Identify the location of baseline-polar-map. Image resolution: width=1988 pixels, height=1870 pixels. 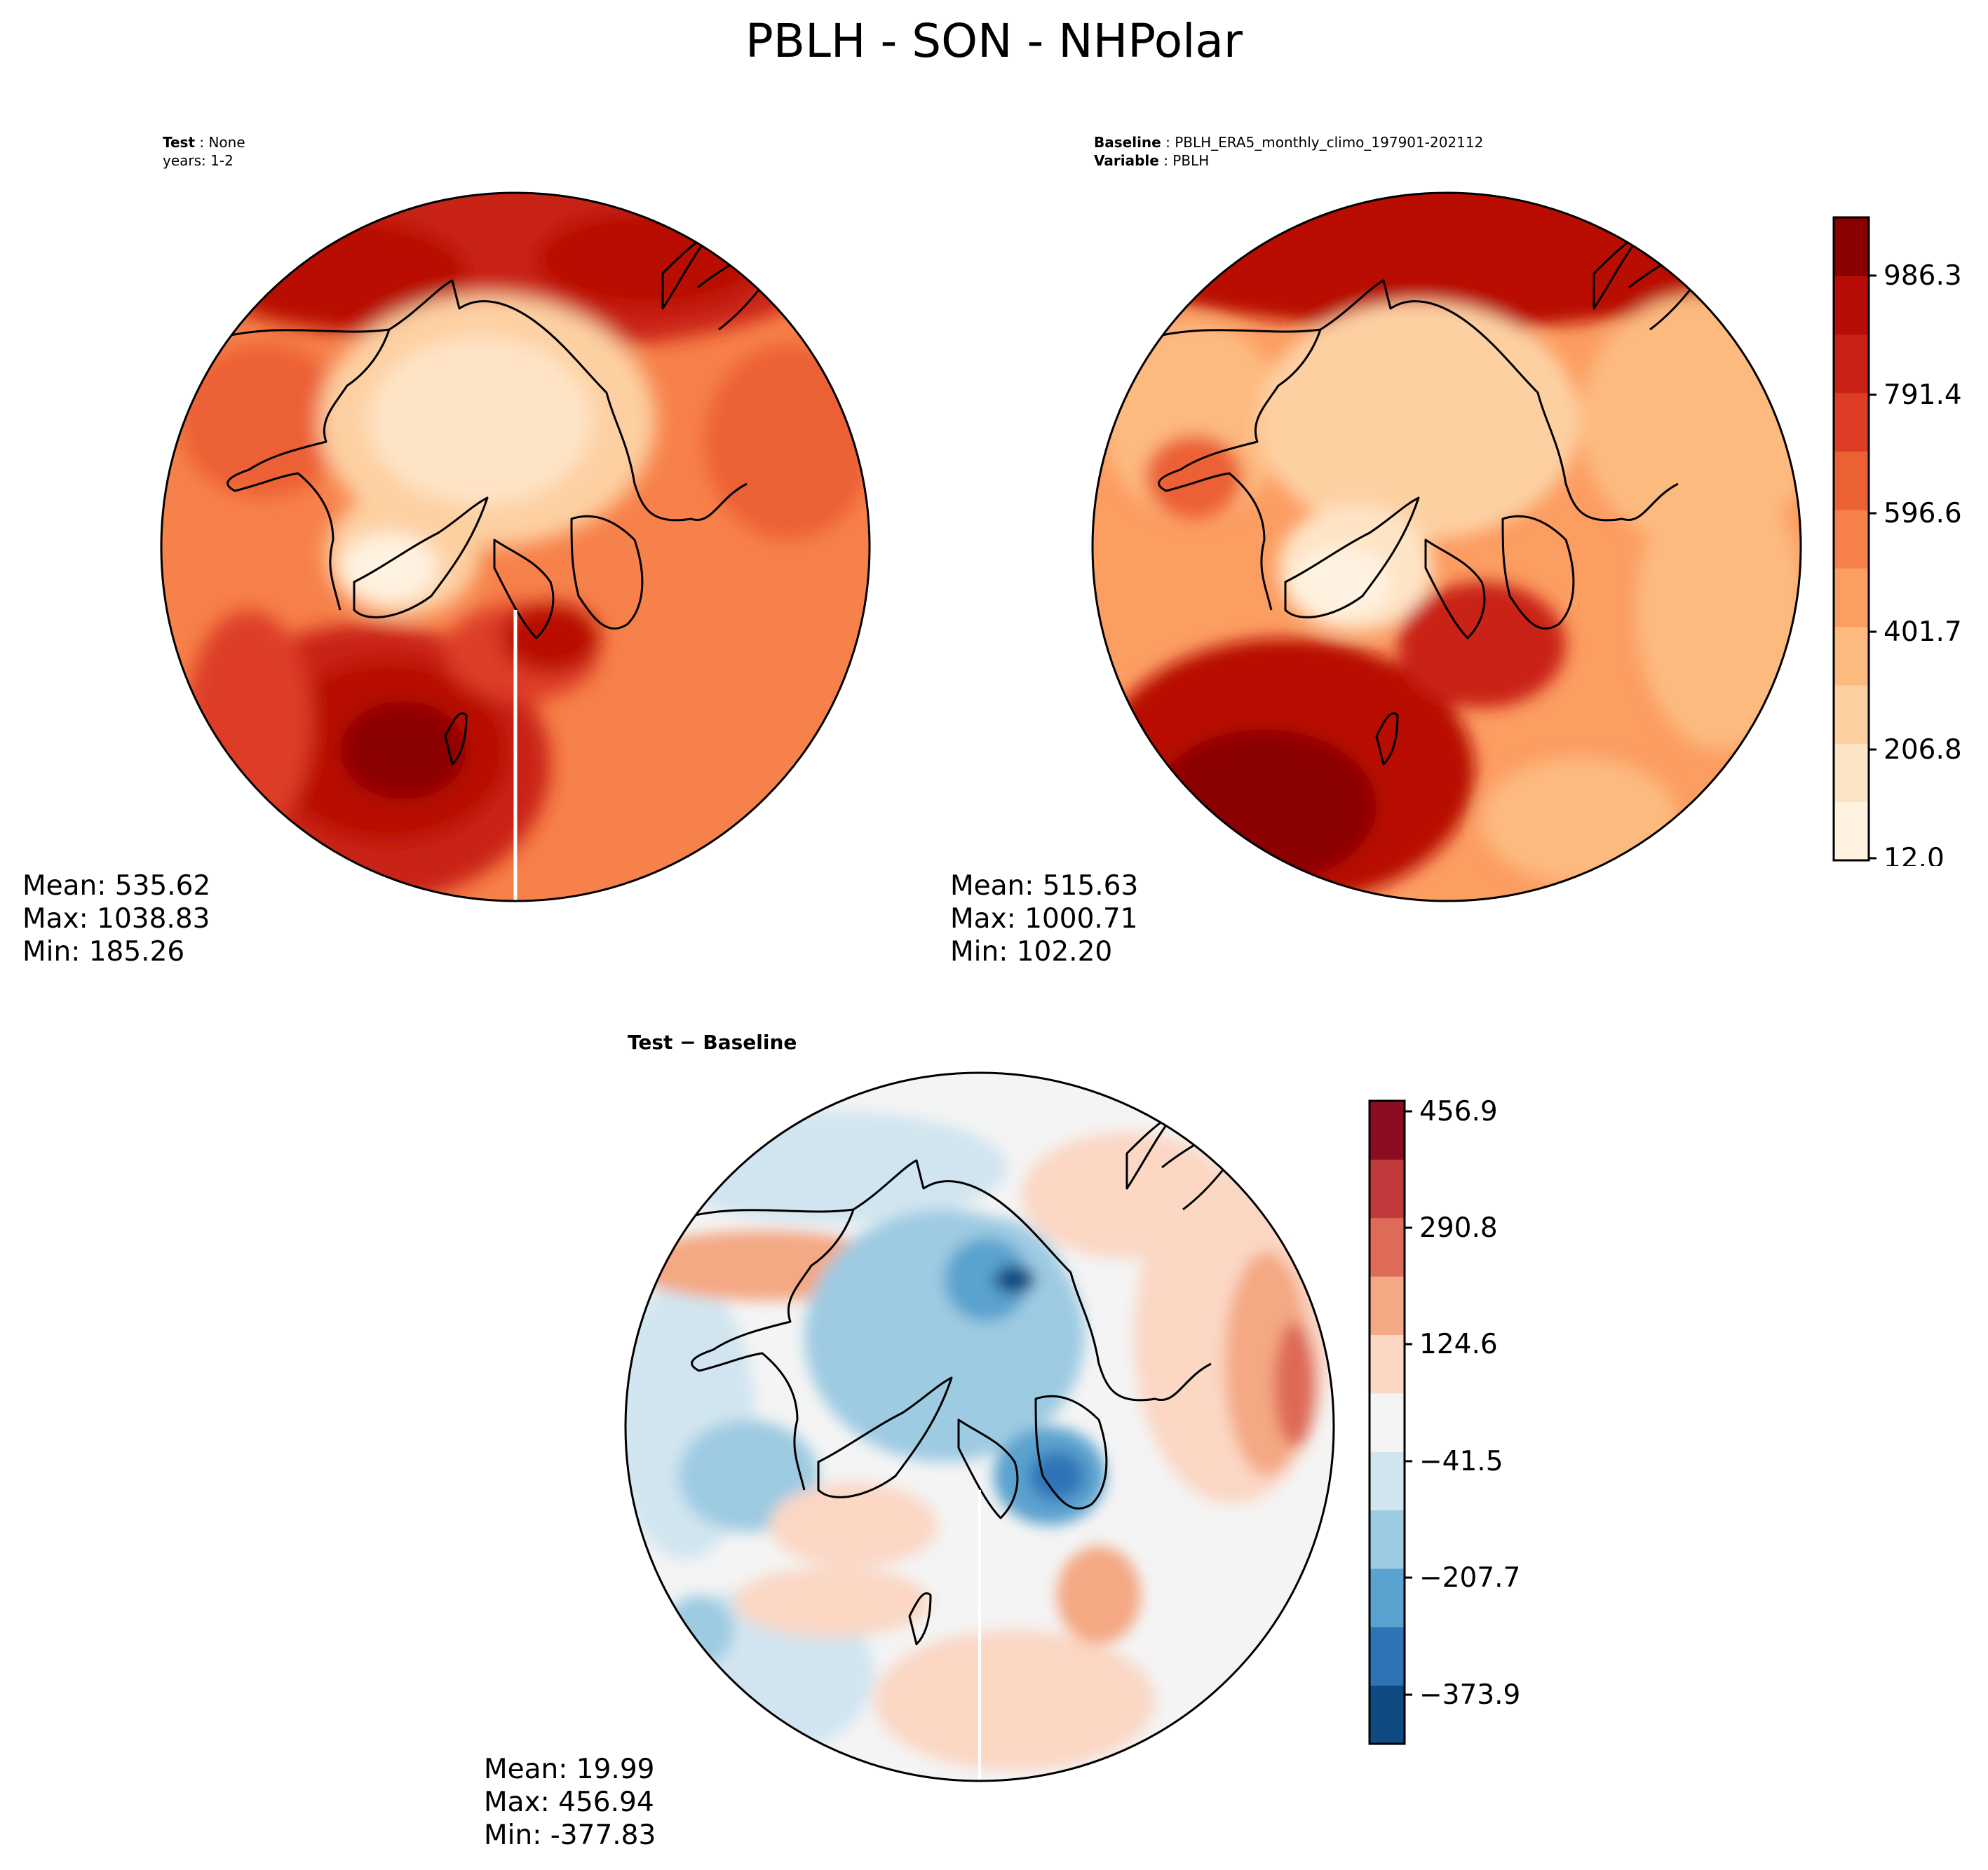
(1447, 546).